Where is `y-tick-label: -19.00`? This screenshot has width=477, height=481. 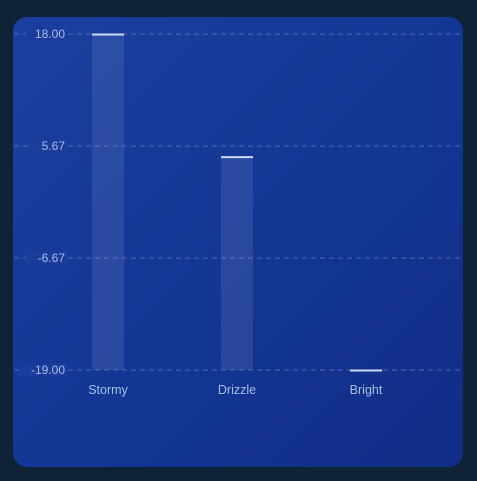
y-tick-label: -19.00 is located at coordinates (48, 370).